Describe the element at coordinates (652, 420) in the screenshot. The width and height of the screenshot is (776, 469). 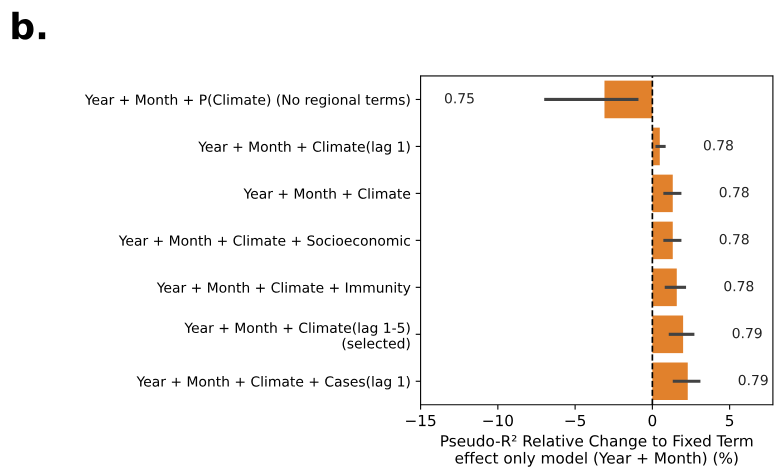
I see `x-tick-label: 0` at that location.